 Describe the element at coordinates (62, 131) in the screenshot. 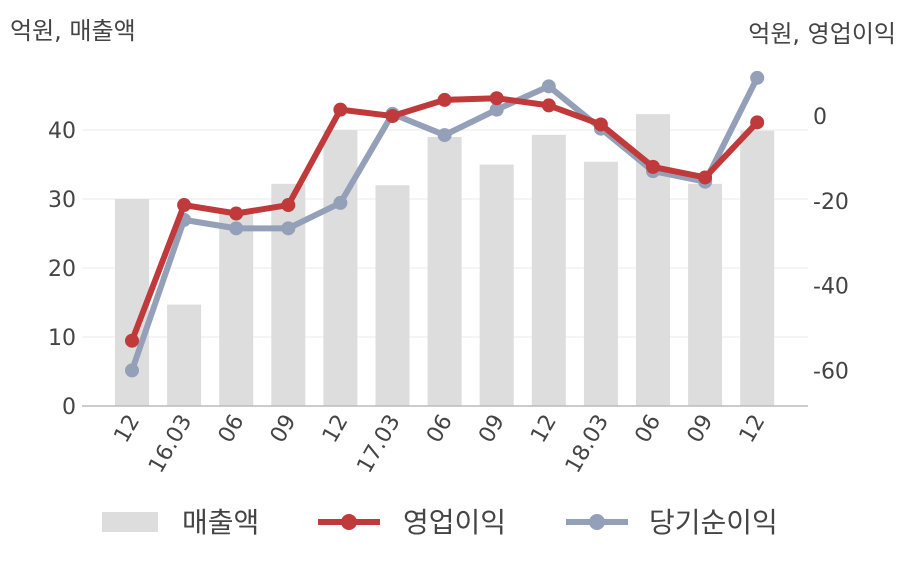

I see `left-tick-label: 40` at that location.